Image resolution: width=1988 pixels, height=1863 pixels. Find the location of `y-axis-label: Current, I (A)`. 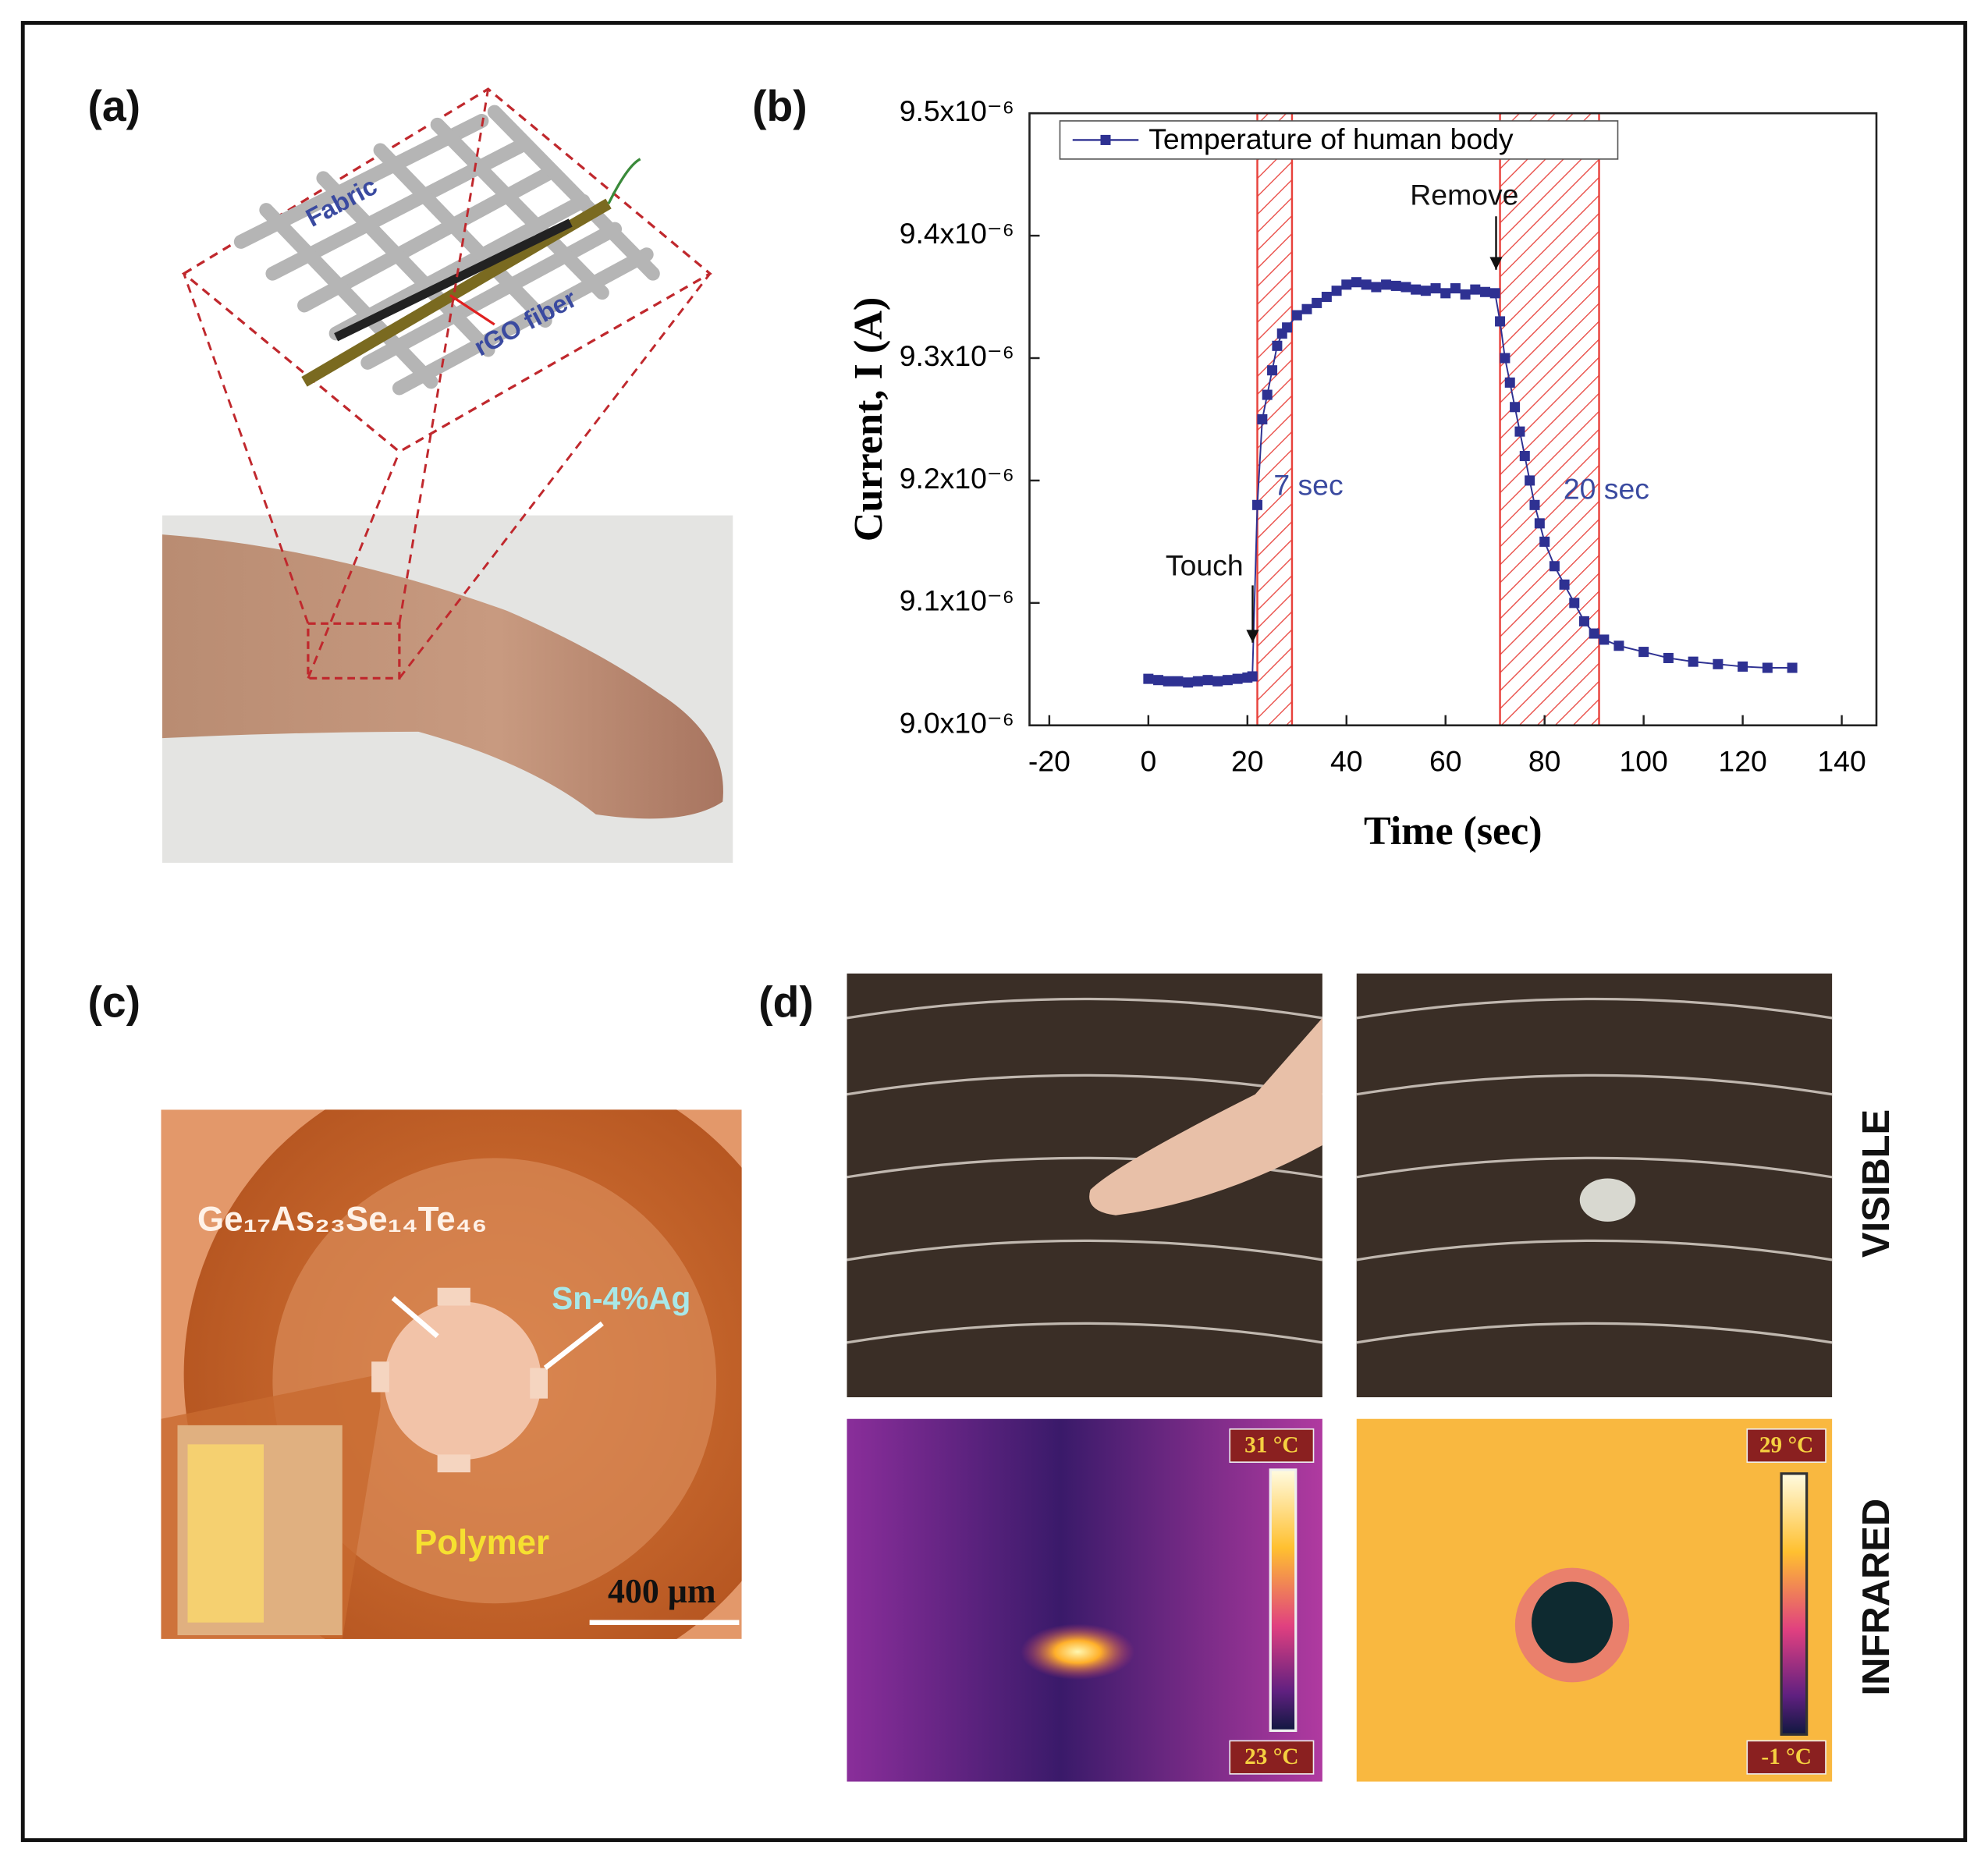

y-axis-label: Current, I (A) is located at coordinates (869, 419).